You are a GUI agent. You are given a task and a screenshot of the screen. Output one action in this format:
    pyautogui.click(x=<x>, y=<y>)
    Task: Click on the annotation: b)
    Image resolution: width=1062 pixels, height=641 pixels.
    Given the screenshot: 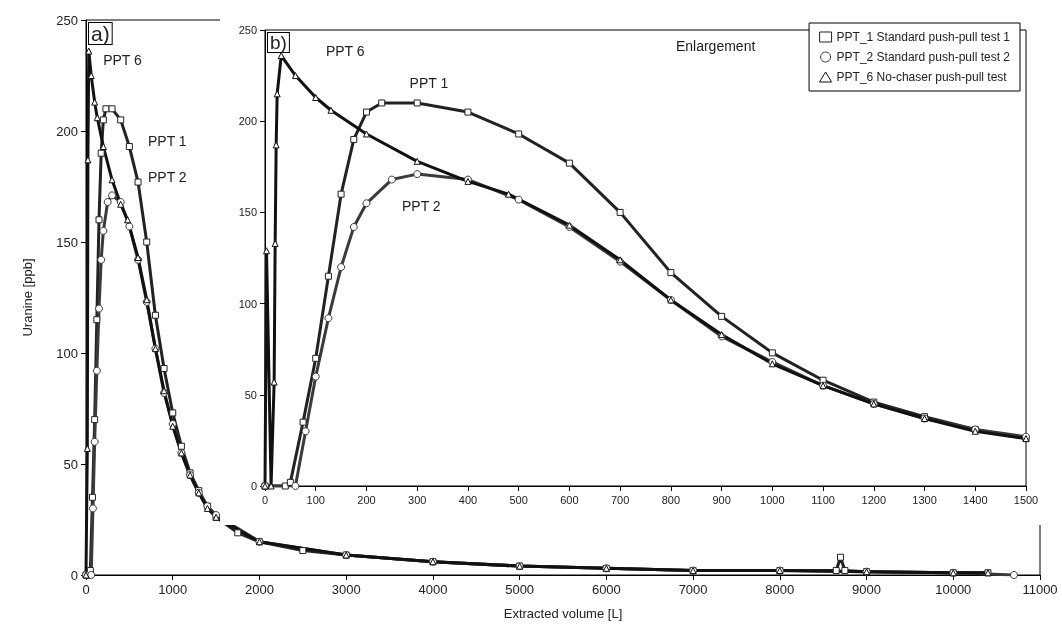 What is the action you would take?
    pyautogui.click(x=278, y=42)
    